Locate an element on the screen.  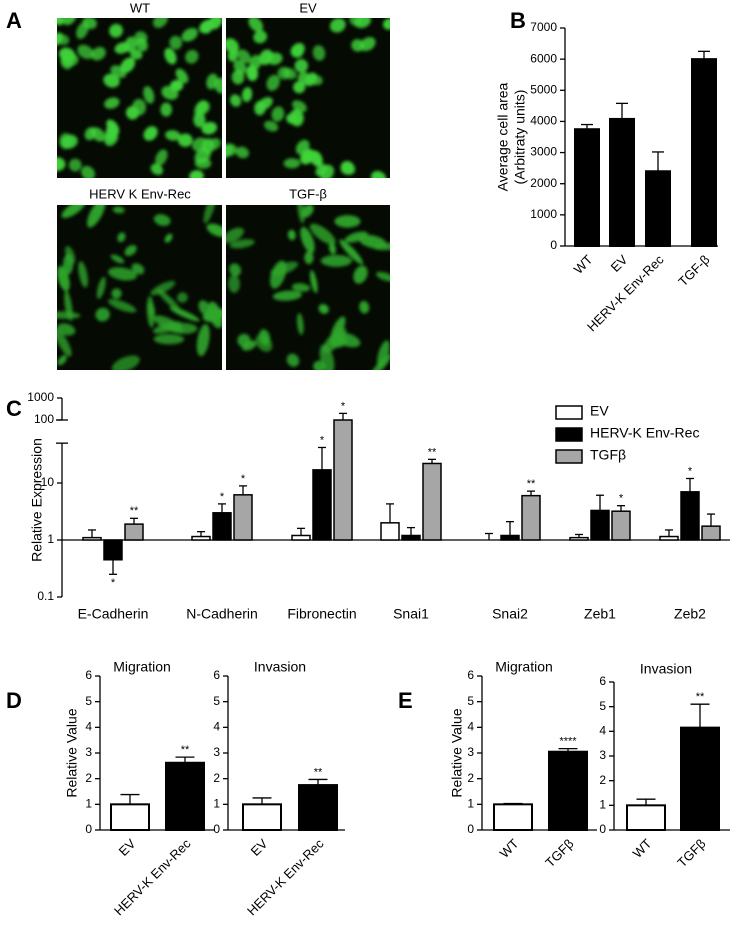
micrograph-label: HERV K Env-Rec is located at coordinates (140, 193).